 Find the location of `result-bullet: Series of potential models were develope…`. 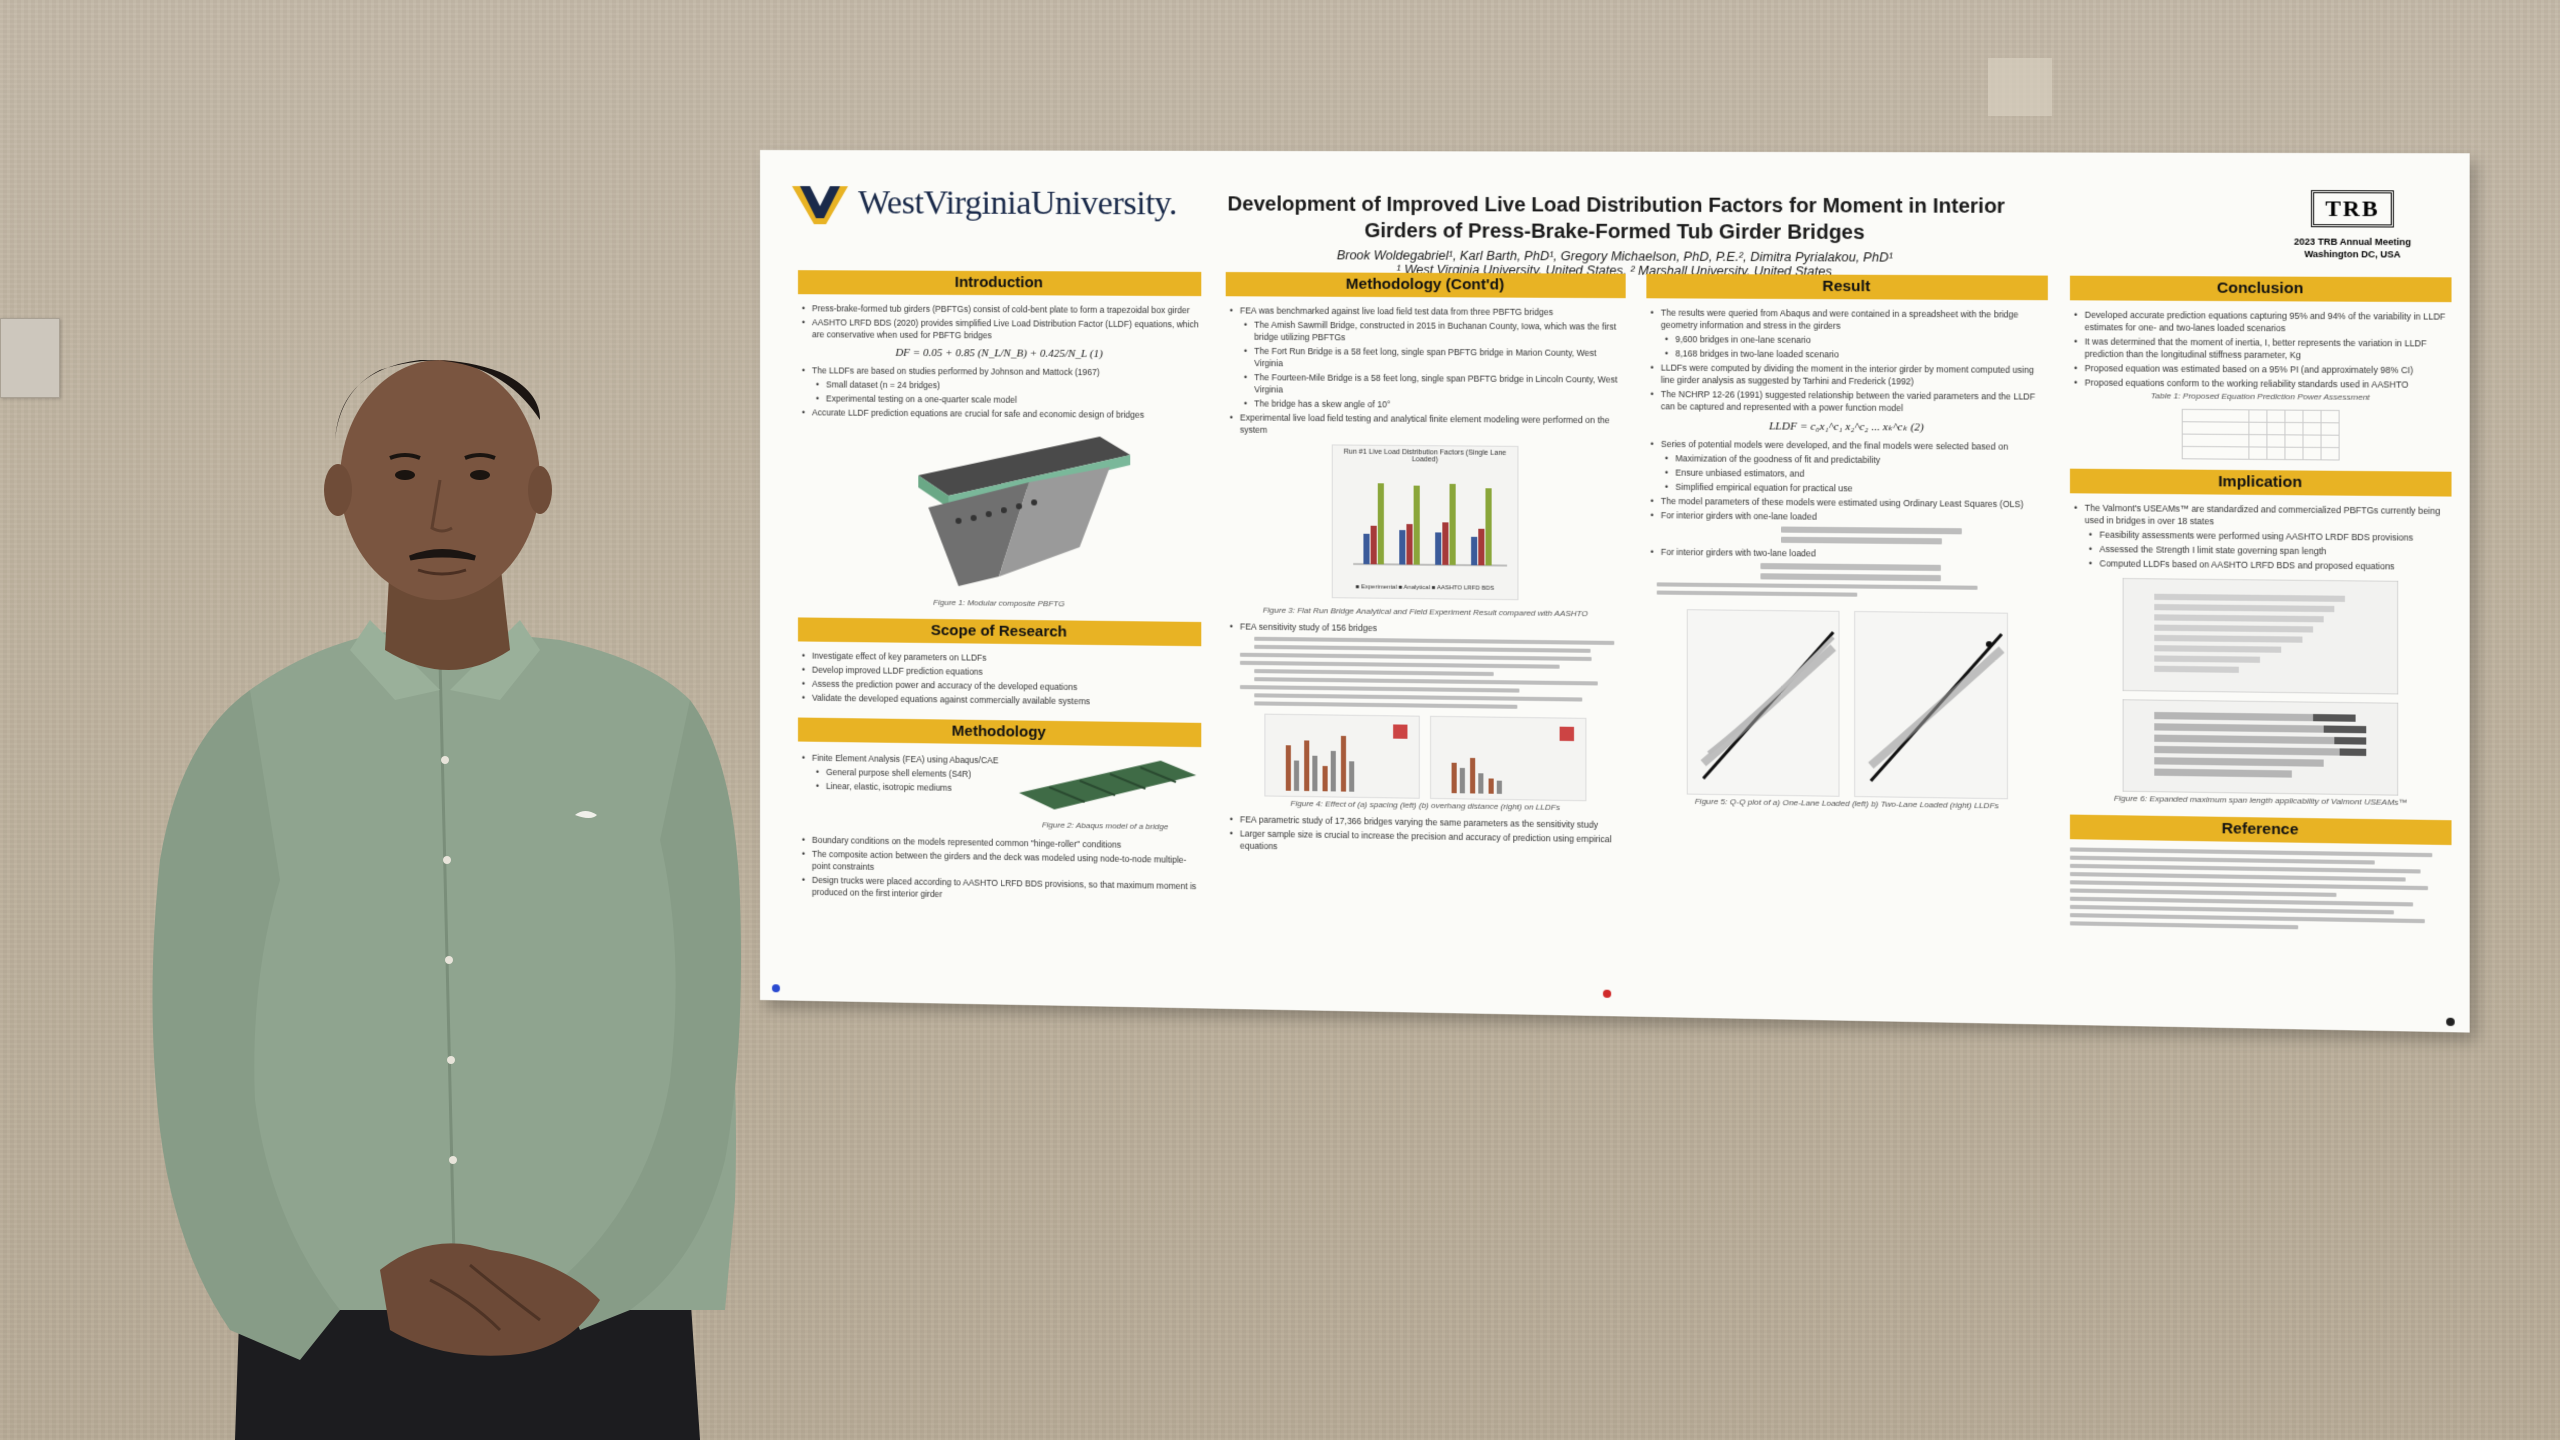

result-bullet: Series of potential models were develope… is located at coordinates (1847, 445).